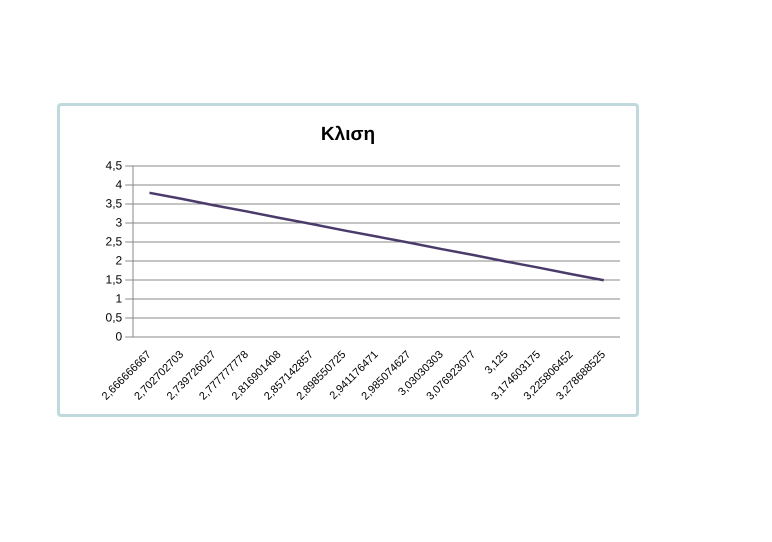  Describe the element at coordinates (119, 223) in the screenshot. I see `y-tick-label: 3` at that location.